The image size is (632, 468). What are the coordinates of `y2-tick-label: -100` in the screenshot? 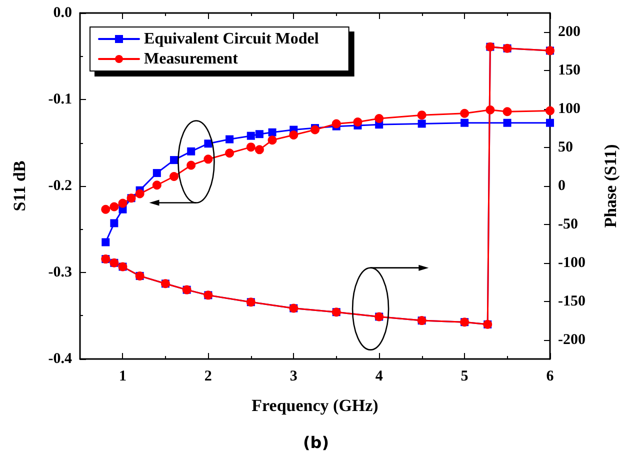 It's located at (572, 262).